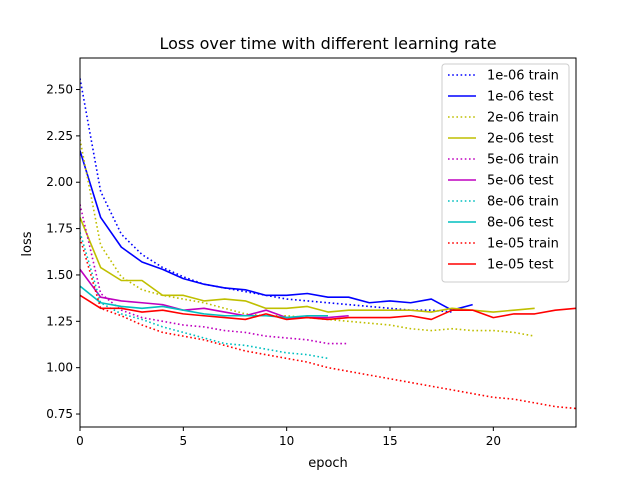 The height and width of the screenshot is (480, 640). What do you see at coordinates (59, 275) in the screenshot?
I see `y-tick-label: 1.50` at bounding box center [59, 275].